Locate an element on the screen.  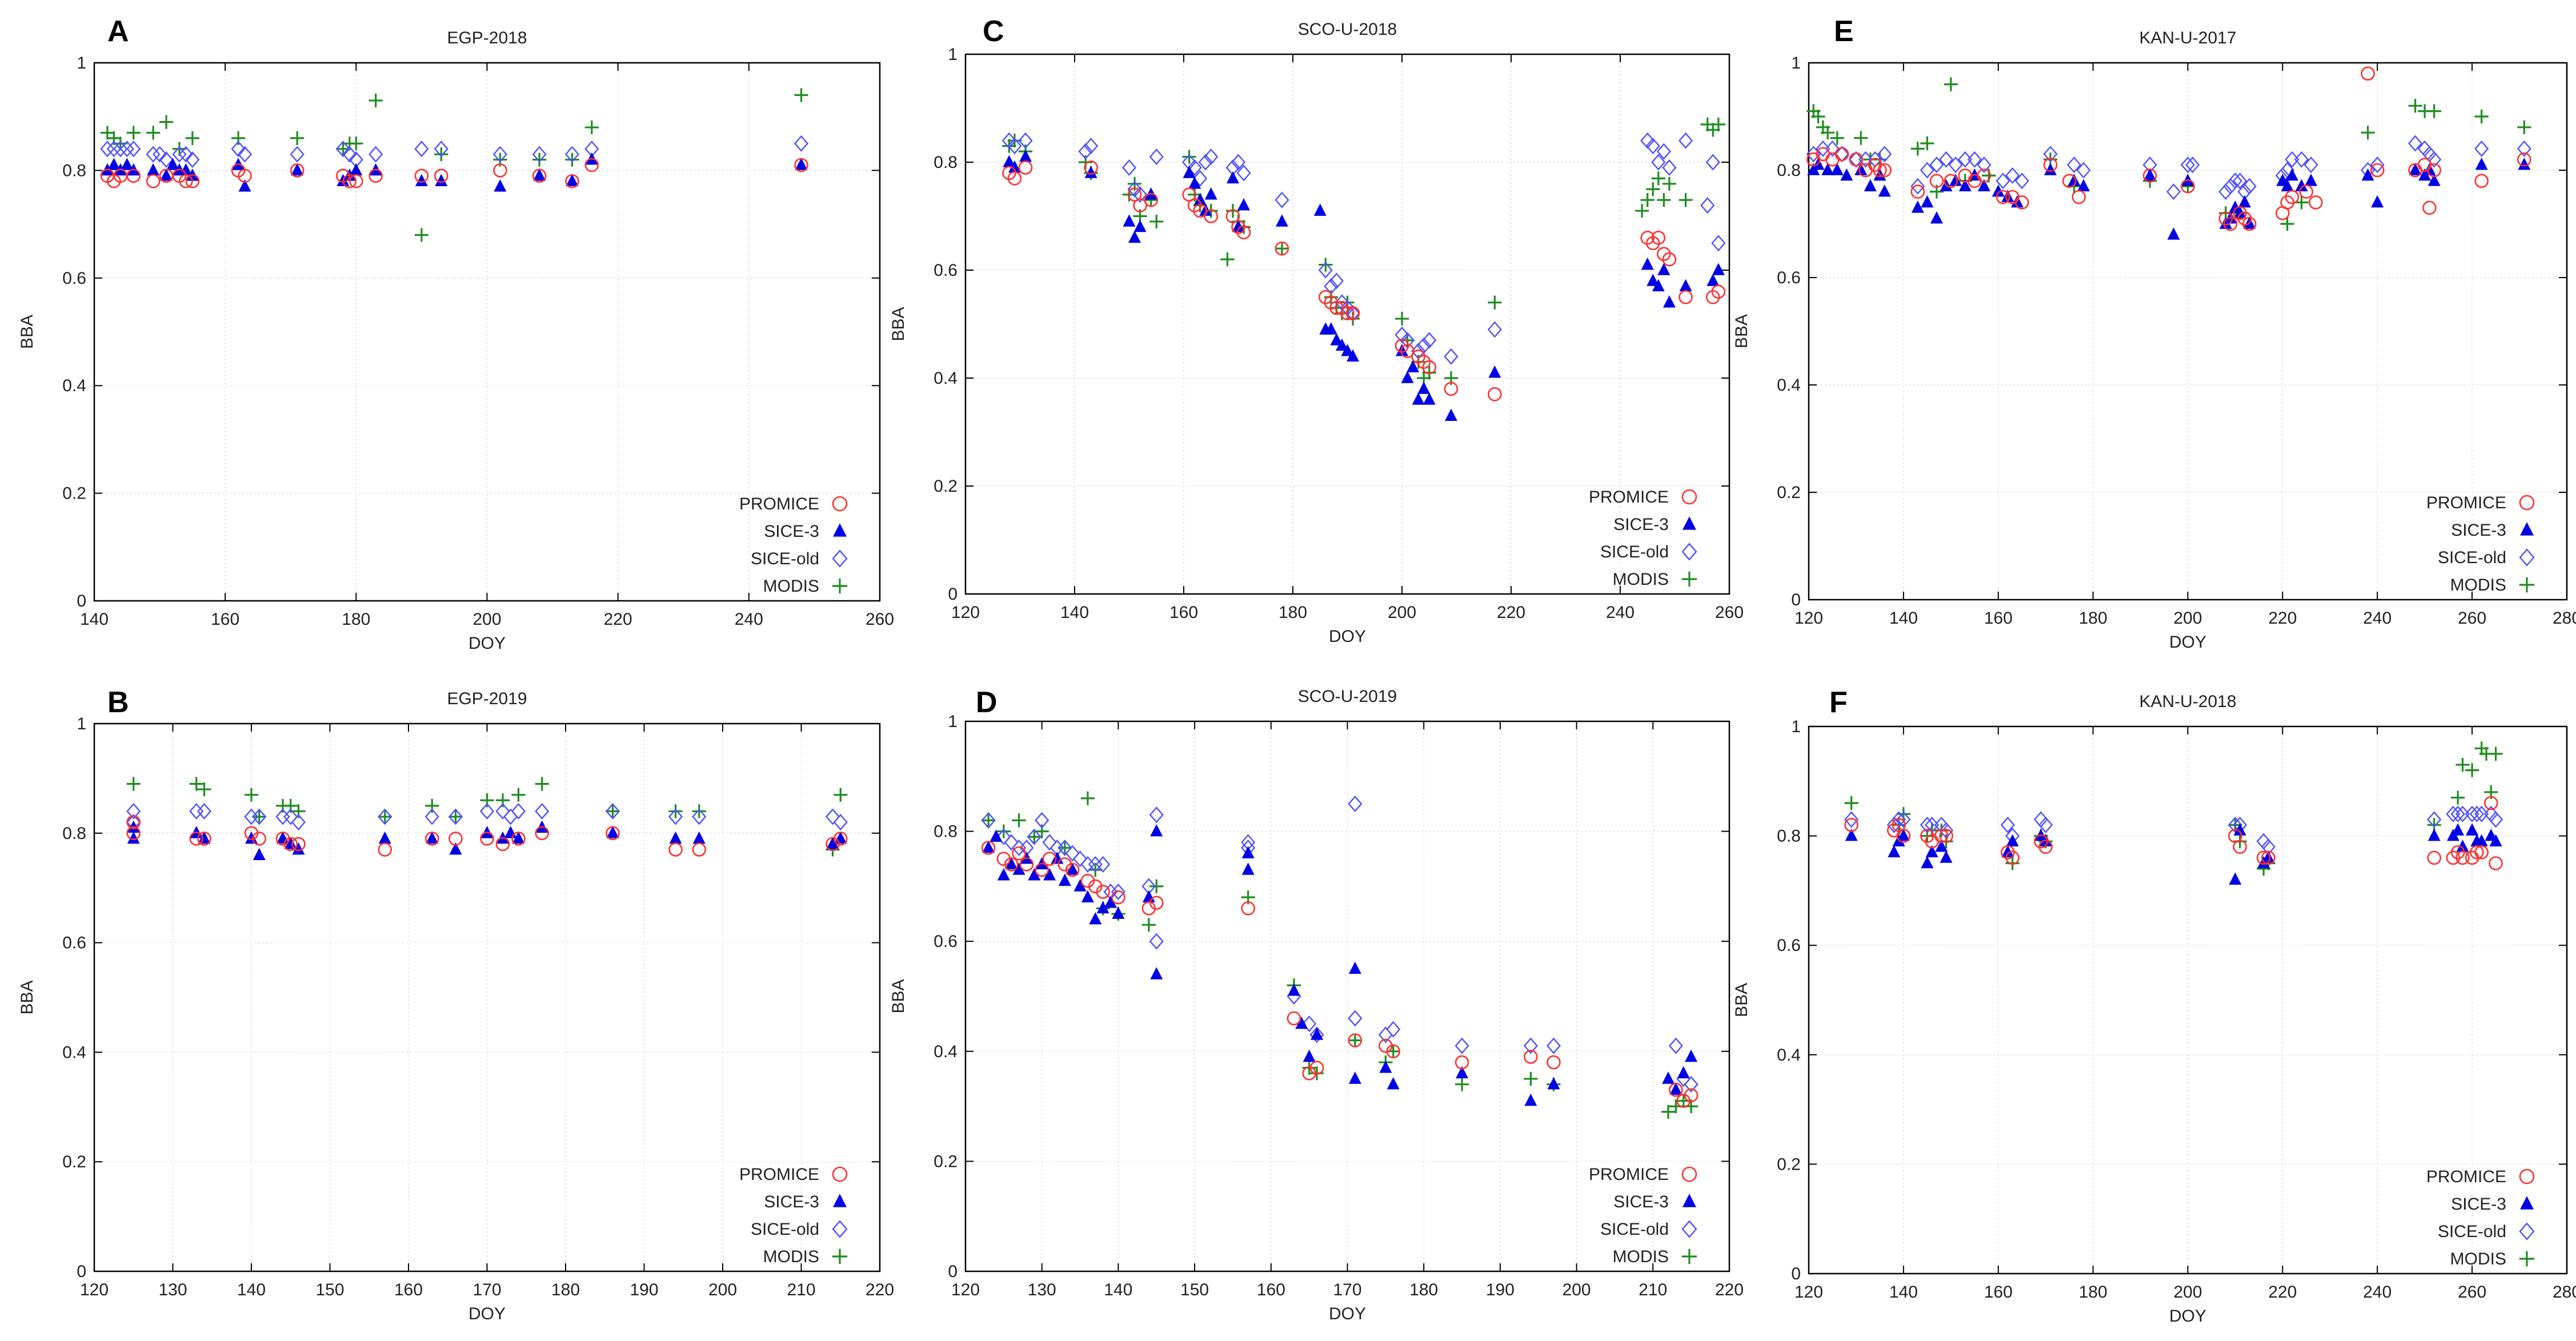
x-axis-label: DOY is located at coordinates (1347, 636).